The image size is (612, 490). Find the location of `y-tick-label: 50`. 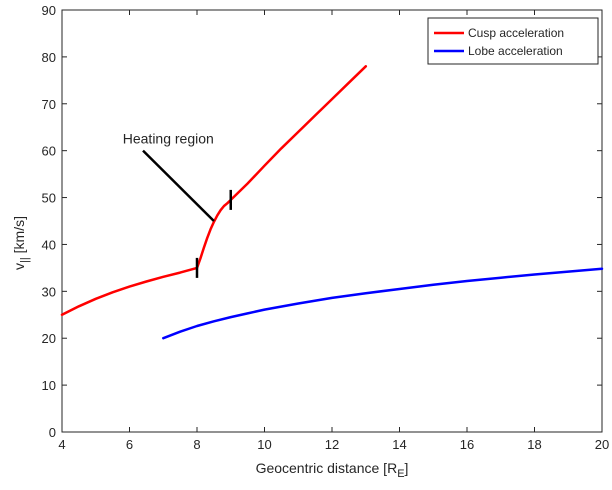

y-tick-label: 50 is located at coordinates (49, 198).